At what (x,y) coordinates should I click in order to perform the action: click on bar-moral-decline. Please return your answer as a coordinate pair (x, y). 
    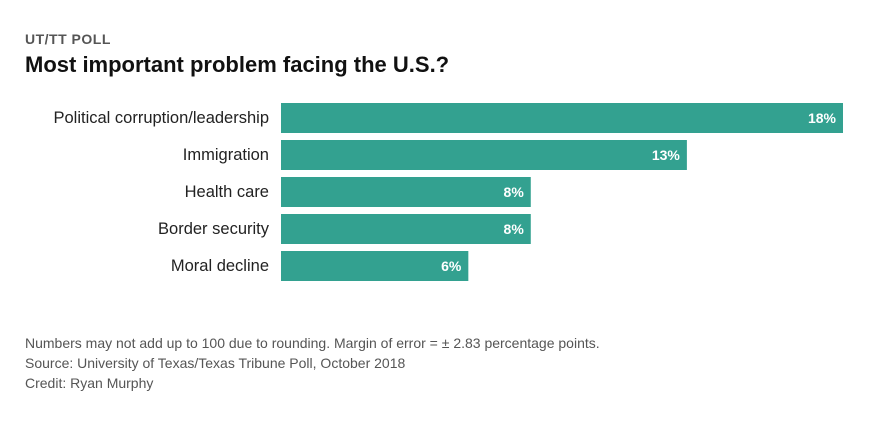
    Looking at the image, I should click on (375, 266).